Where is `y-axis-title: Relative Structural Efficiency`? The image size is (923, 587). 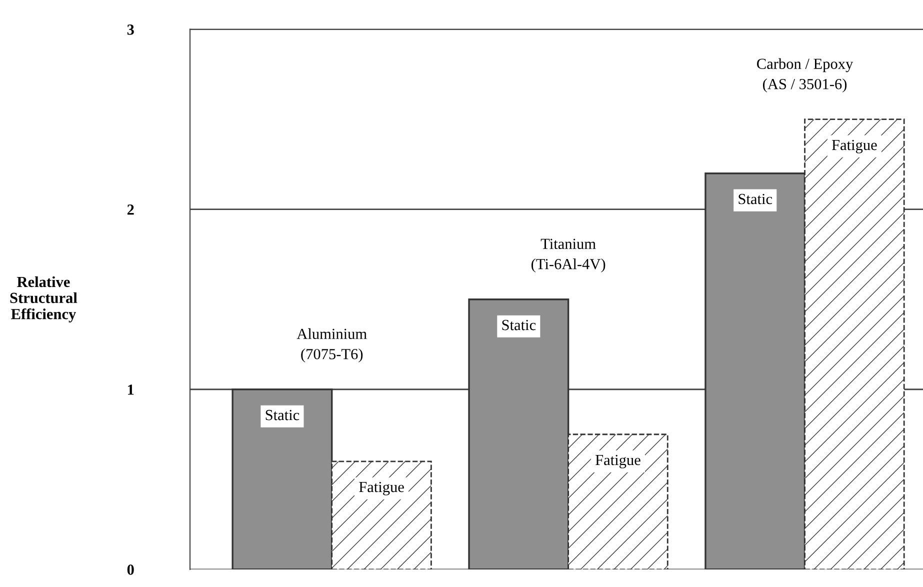
y-axis-title: Relative Structural Efficiency is located at coordinates (44, 299).